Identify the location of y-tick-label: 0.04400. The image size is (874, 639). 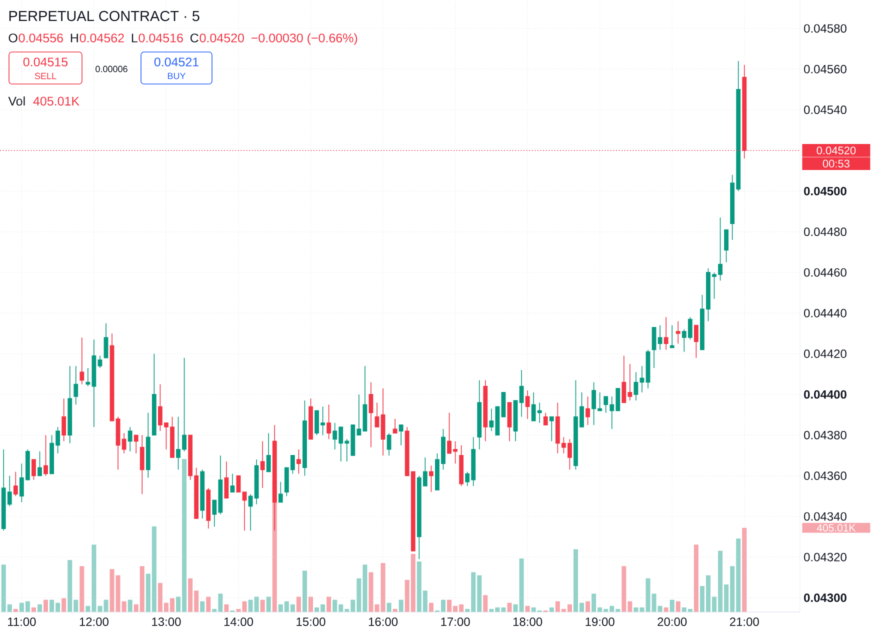
(825, 394).